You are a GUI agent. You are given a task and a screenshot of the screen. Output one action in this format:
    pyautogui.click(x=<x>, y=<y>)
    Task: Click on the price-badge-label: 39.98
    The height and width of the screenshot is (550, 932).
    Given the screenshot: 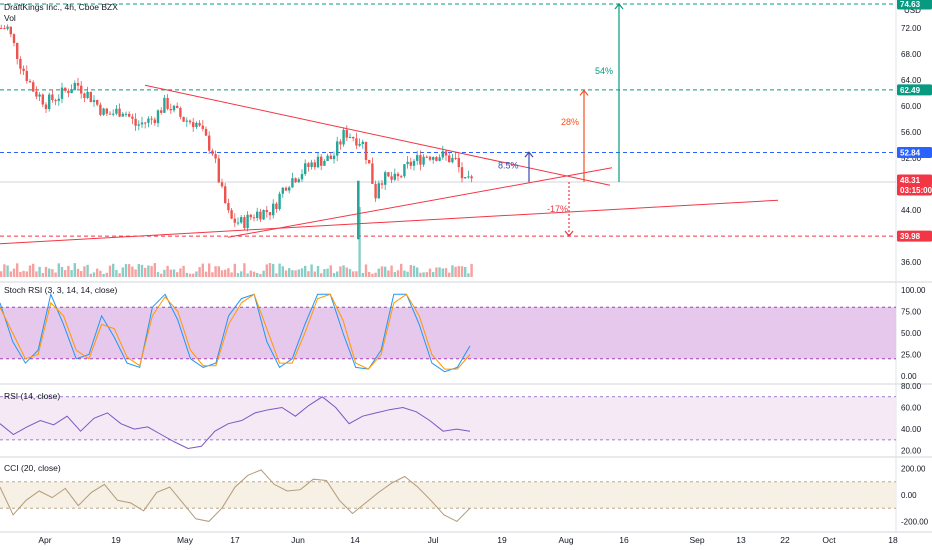 What is the action you would take?
    pyautogui.click(x=910, y=236)
    